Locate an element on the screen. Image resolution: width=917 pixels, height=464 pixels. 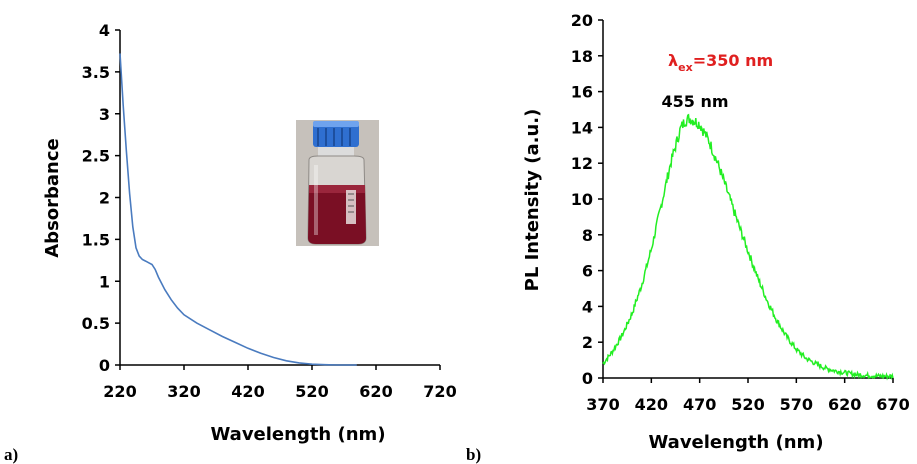
b-y-tick-label: 10 is located at coordinates (582, 199).